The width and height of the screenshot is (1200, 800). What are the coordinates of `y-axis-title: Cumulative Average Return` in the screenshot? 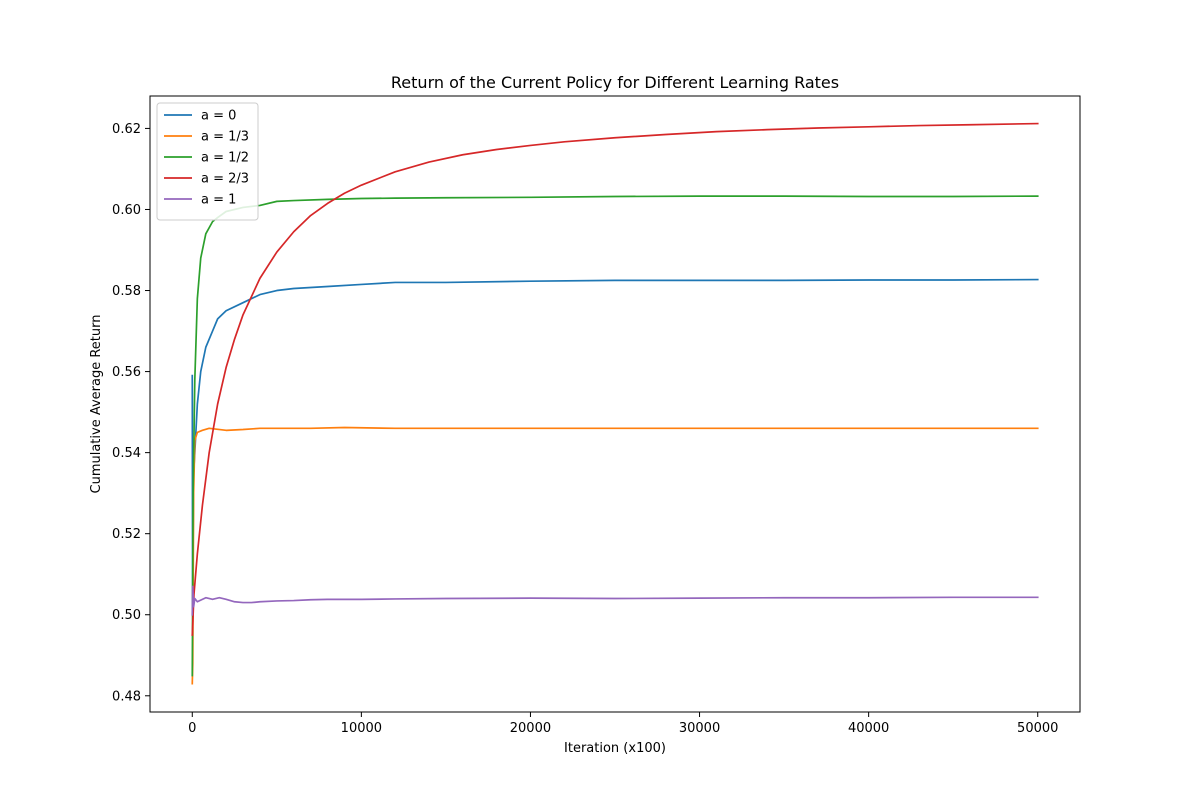 It's located at (96, 404).